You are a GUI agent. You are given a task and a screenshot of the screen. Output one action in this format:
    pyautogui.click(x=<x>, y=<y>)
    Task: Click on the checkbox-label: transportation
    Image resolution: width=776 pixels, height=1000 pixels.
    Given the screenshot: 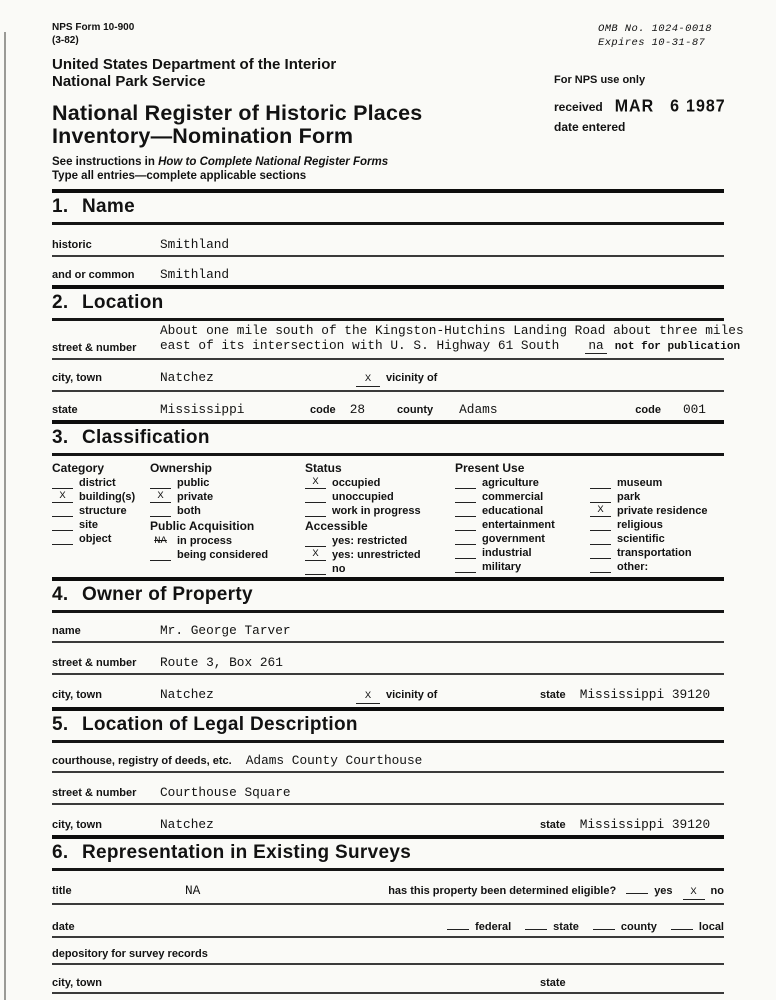 What is the action you would take?
    pyautogui.click(x=654, y=553)
    